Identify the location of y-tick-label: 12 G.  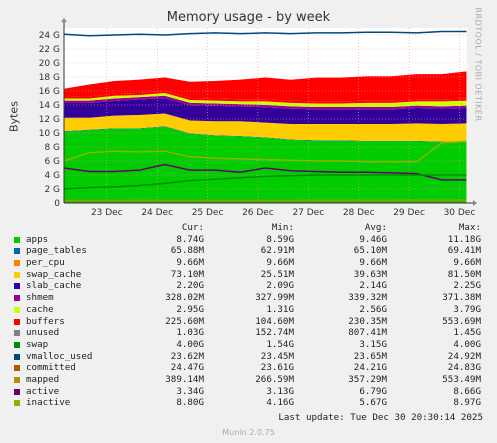
(49, 120).